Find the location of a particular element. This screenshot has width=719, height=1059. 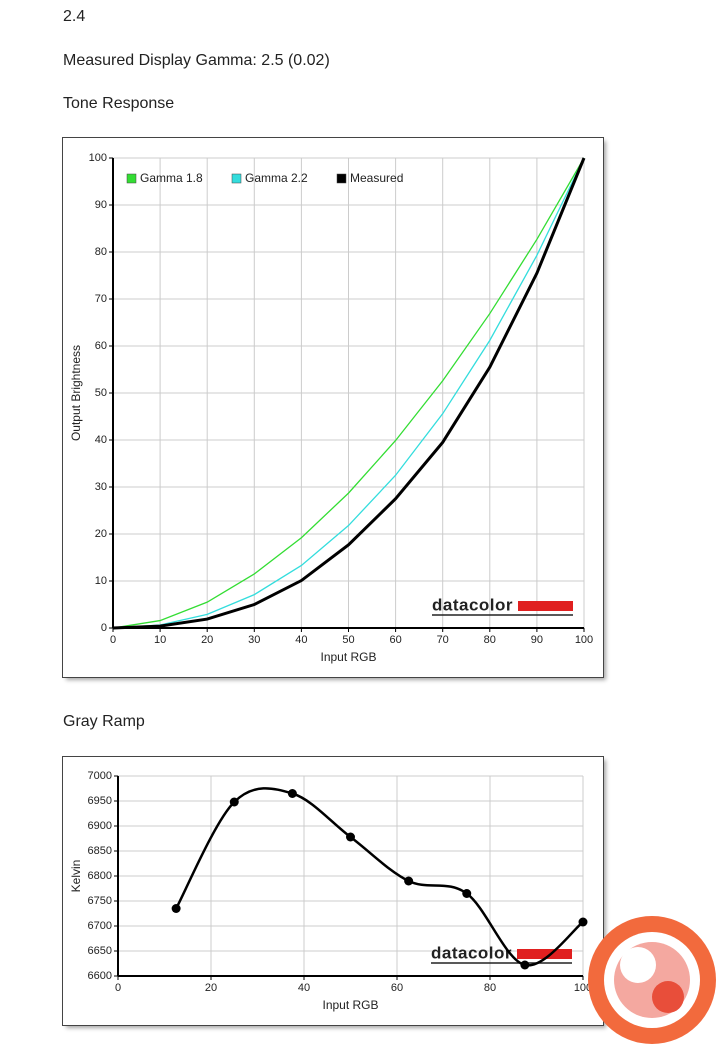

y-tick-label: 6950 is located at coordinates (100, 801).